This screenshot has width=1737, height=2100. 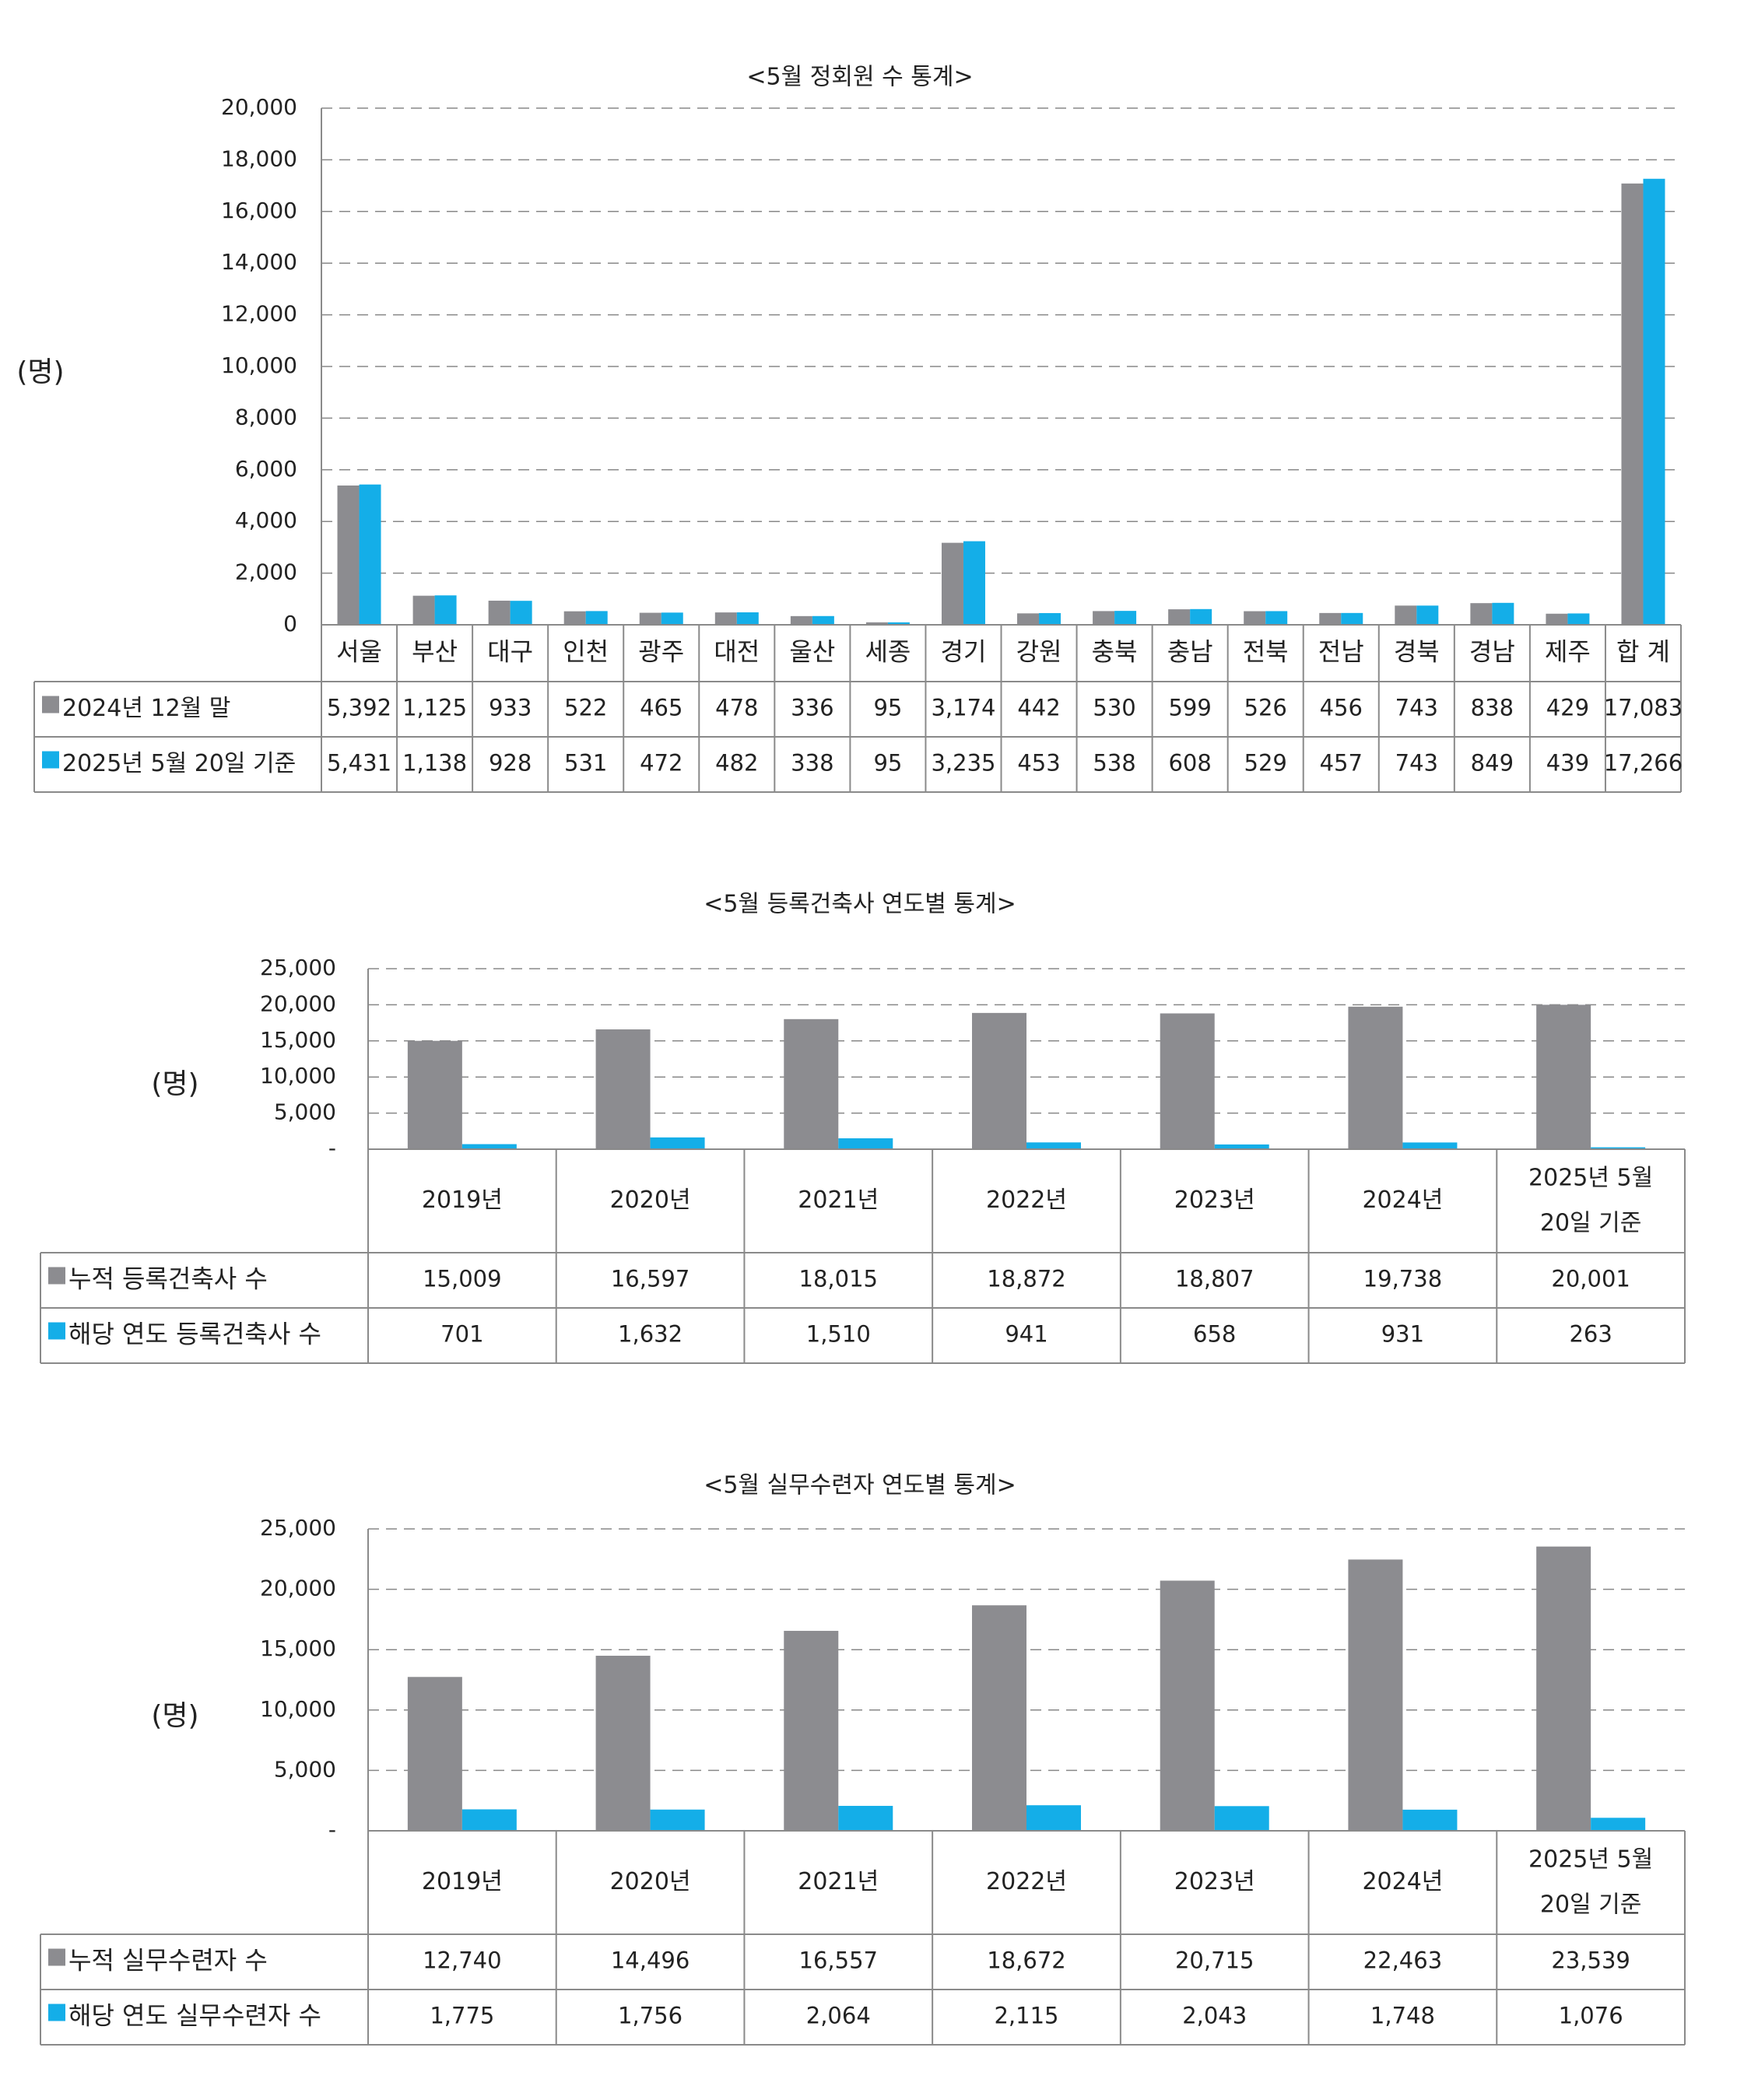 What do you see at coordinates (1402, 2016) in the screenshot?
I see `data-label: 1,748` at bounding box center [1402, 2016].